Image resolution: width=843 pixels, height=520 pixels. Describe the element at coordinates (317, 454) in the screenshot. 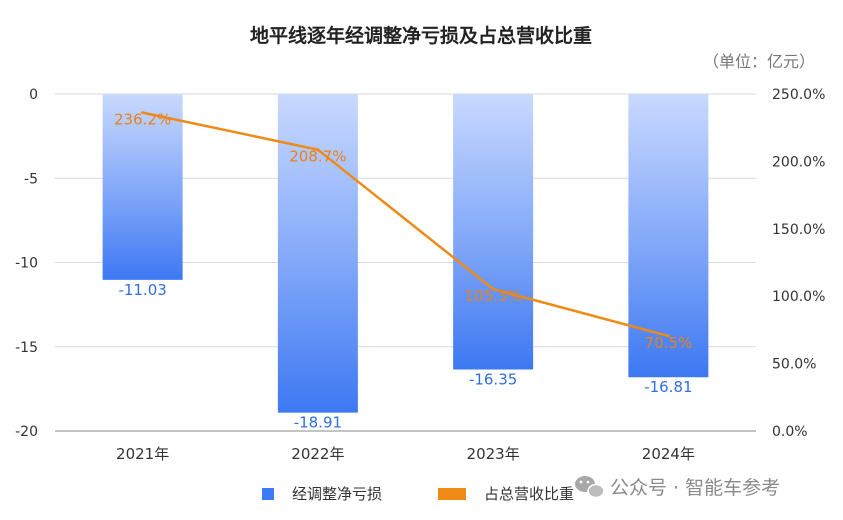

I see `category-label: 2022年` at that location.